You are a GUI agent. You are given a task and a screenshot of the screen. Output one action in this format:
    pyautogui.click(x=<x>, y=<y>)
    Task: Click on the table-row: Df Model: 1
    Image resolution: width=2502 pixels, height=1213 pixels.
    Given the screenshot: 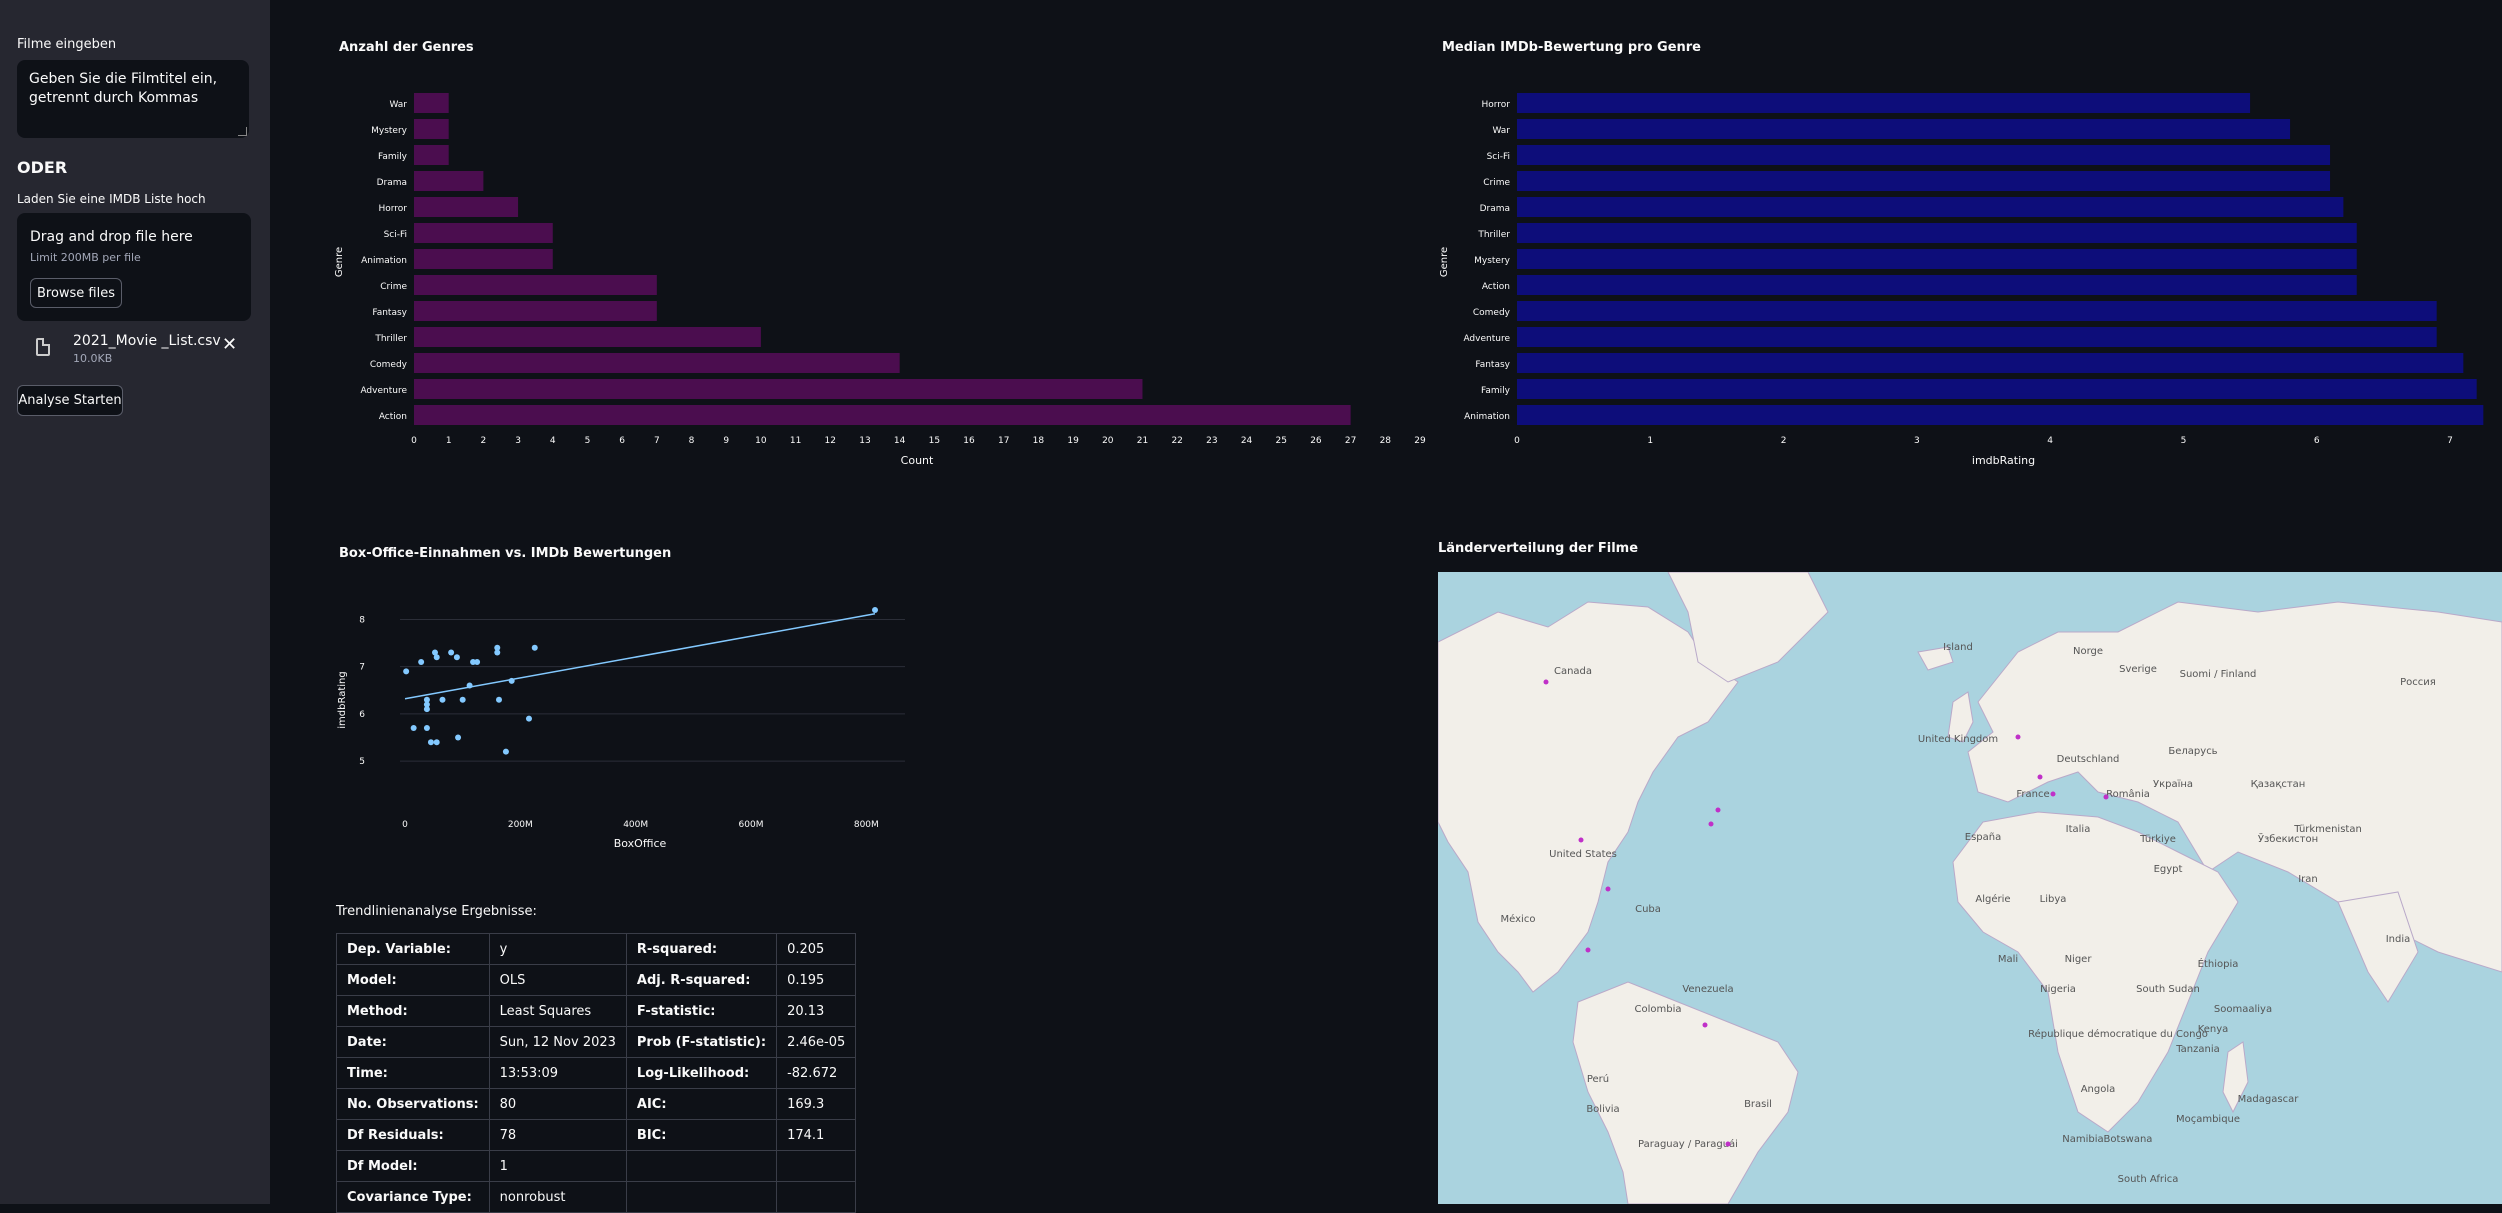 What is the action you would take?
    pyautogui.click(x=596, y=1166)
    